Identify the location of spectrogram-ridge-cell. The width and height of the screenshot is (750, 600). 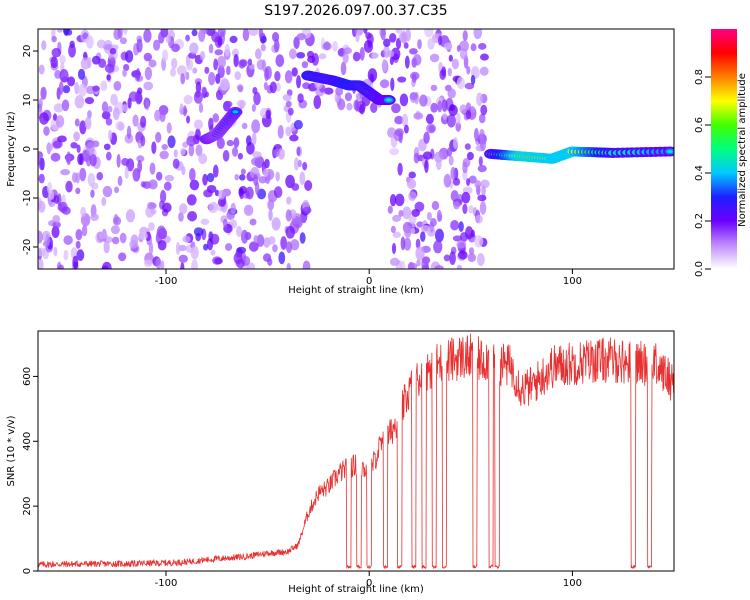
(388, 100).